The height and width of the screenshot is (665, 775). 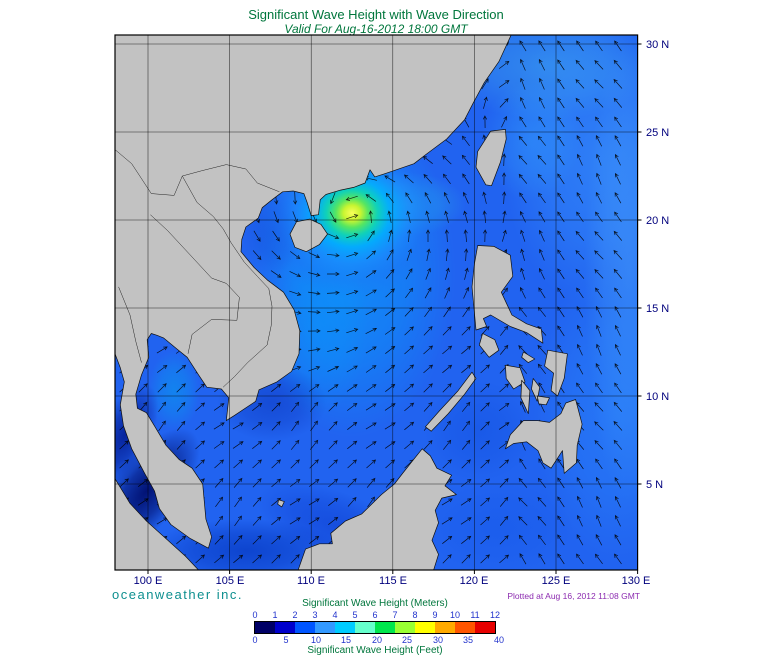 I want to click on feet-tick: 30, so click(x=437, y=640).